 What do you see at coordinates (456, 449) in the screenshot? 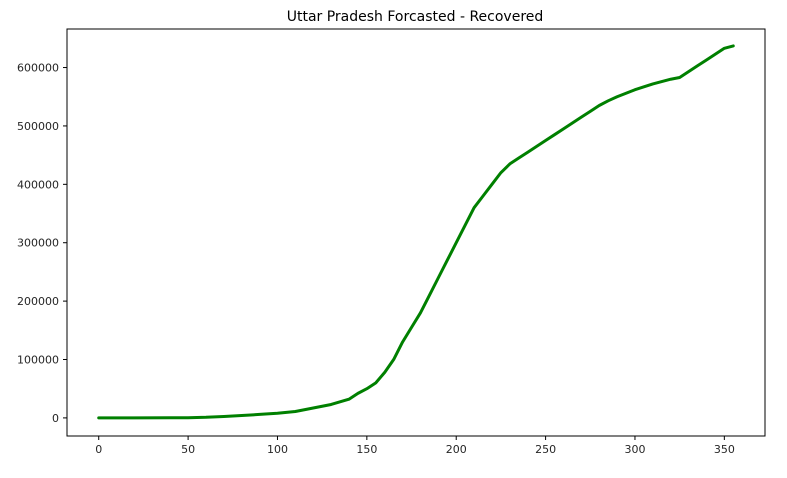
I see `x-tick-label: 200` at bounding box center [456, 449].